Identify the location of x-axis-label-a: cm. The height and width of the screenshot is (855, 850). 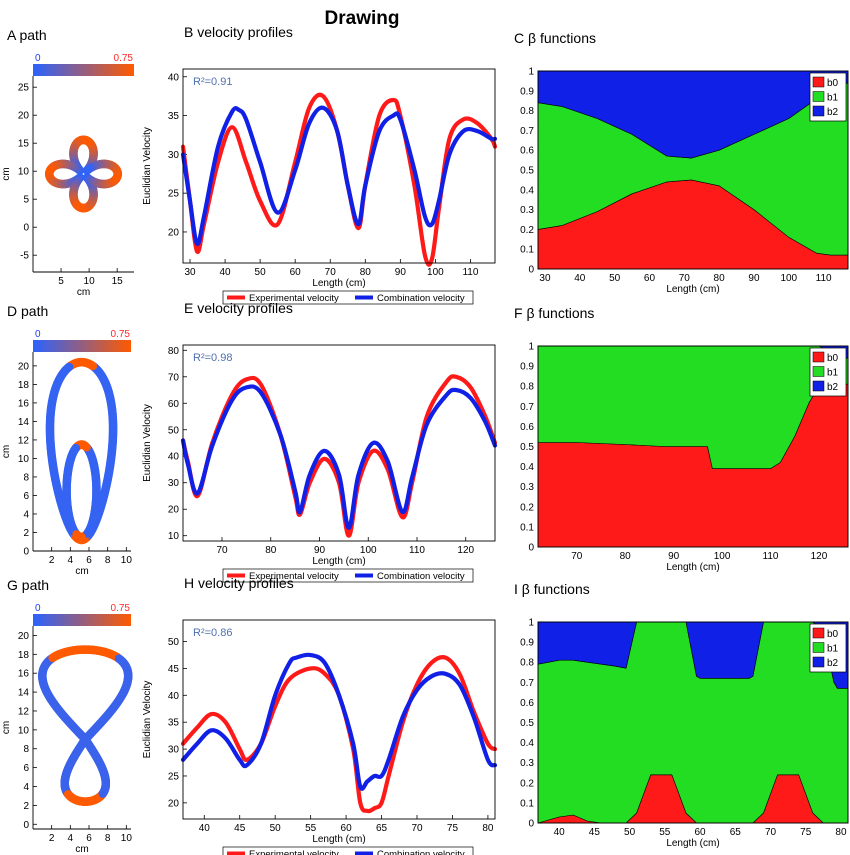
(83, 292).